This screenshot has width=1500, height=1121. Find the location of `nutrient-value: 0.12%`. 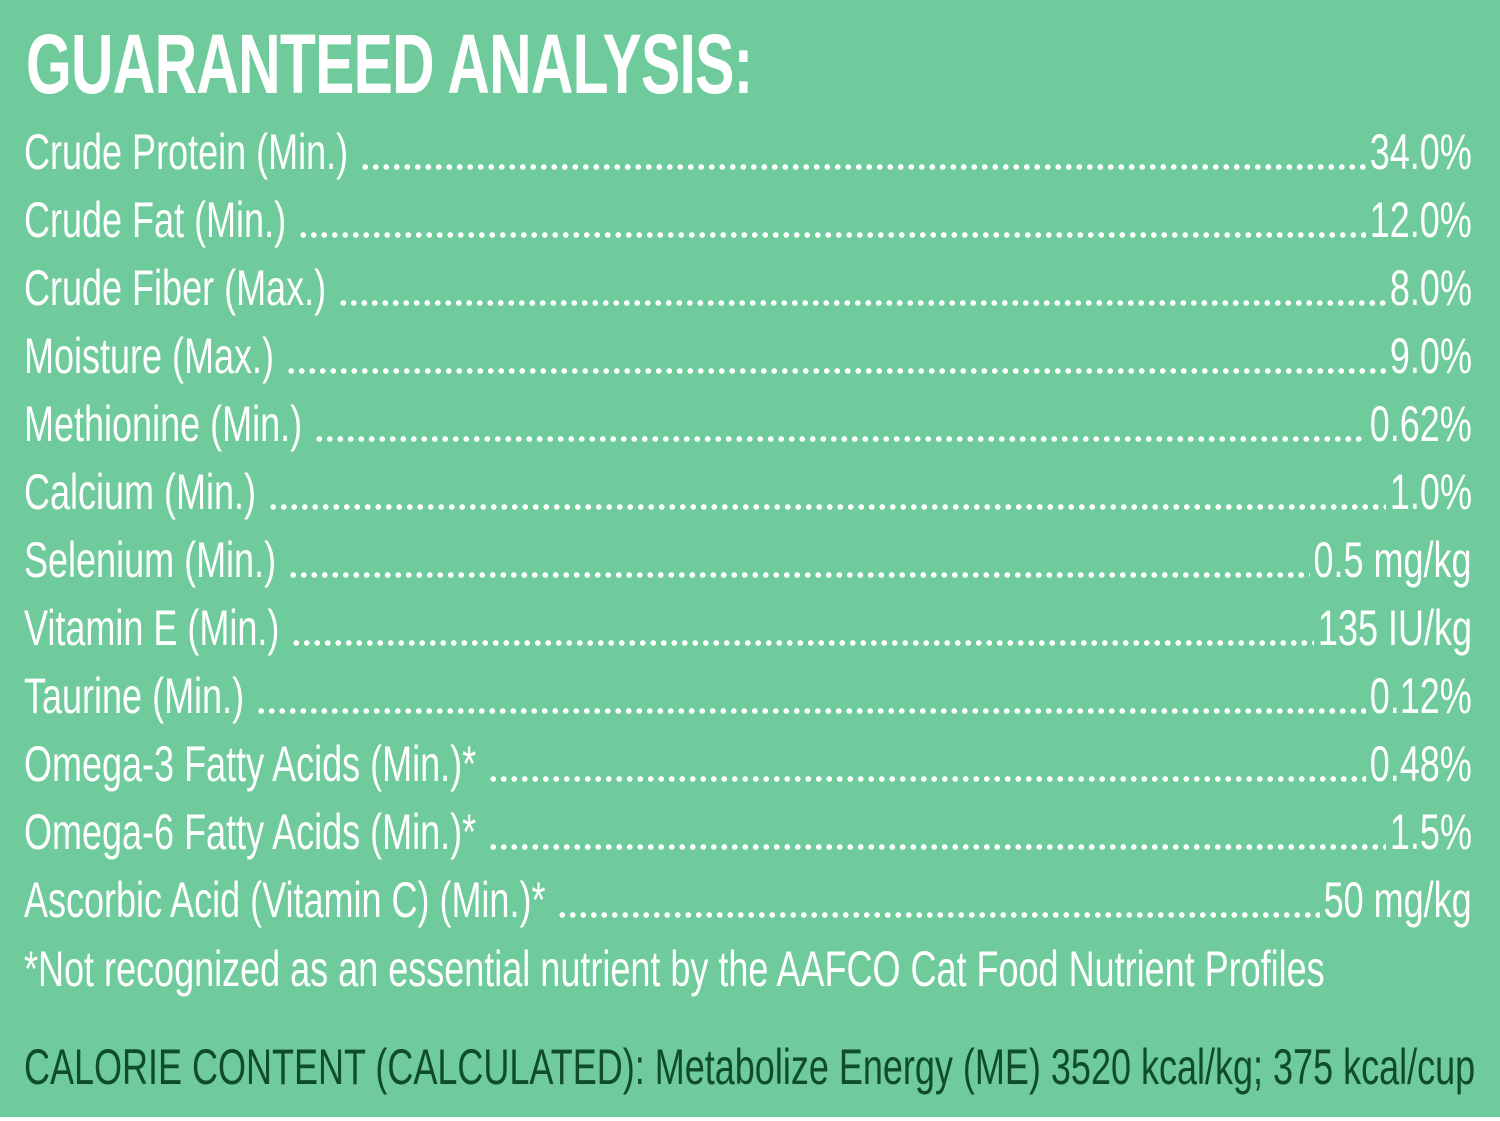

nutrient-value: 0.12% is located at coordinates (1420, 696).